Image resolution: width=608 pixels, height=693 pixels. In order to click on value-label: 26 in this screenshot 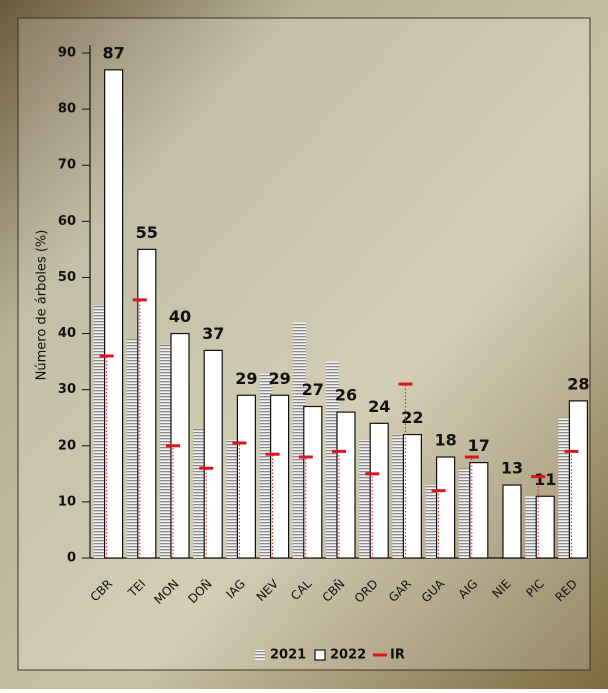, I will do `click(346, 395)`.